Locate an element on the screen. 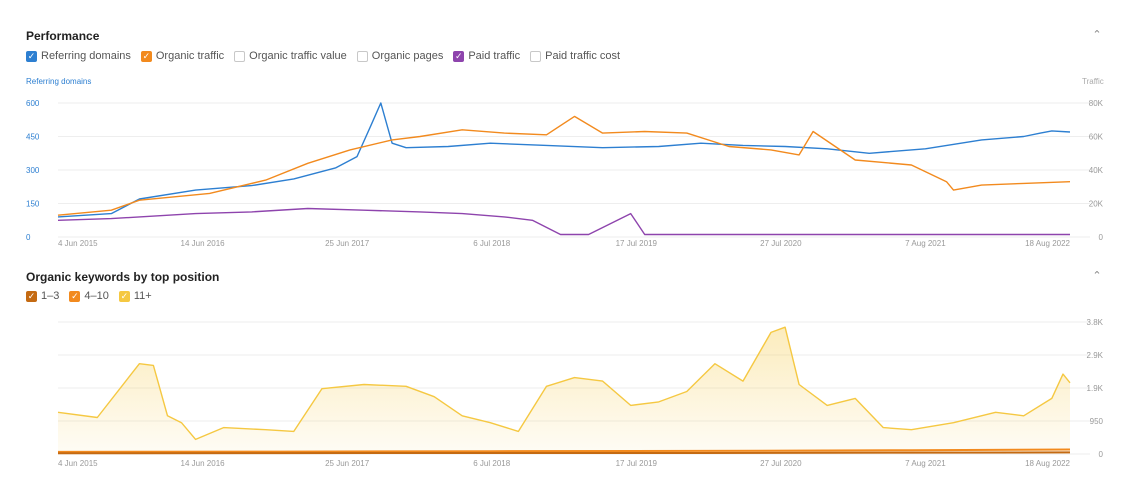 This screenshot has height=483, width=1133. legend-11: ✓ 11+ is located at coordinates (135, 296).